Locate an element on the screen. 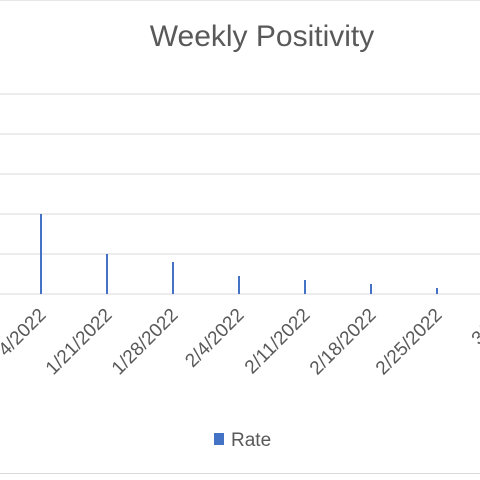 This screenshot has width=480, height=480. chart-border-top is located at coordinates (240, 0).